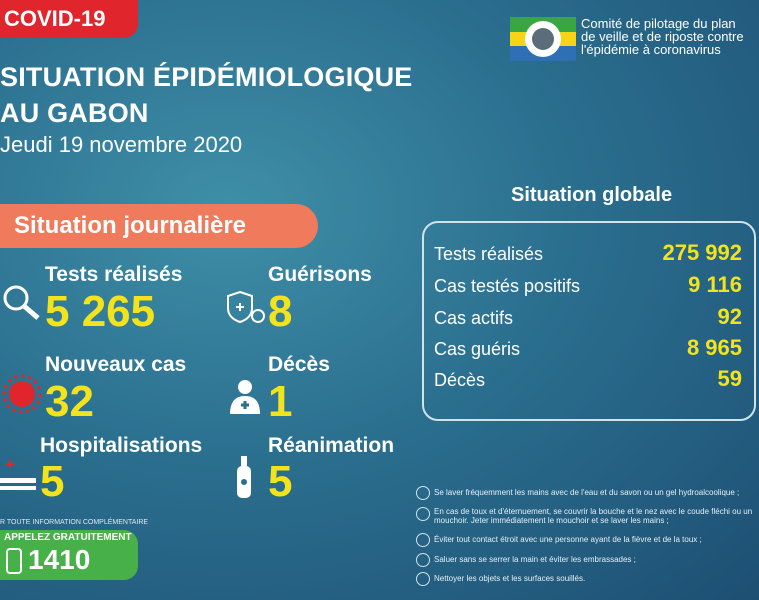 This screenshot has width=759, height=600. I want to click on daily-value: 32, so click(69, 401).